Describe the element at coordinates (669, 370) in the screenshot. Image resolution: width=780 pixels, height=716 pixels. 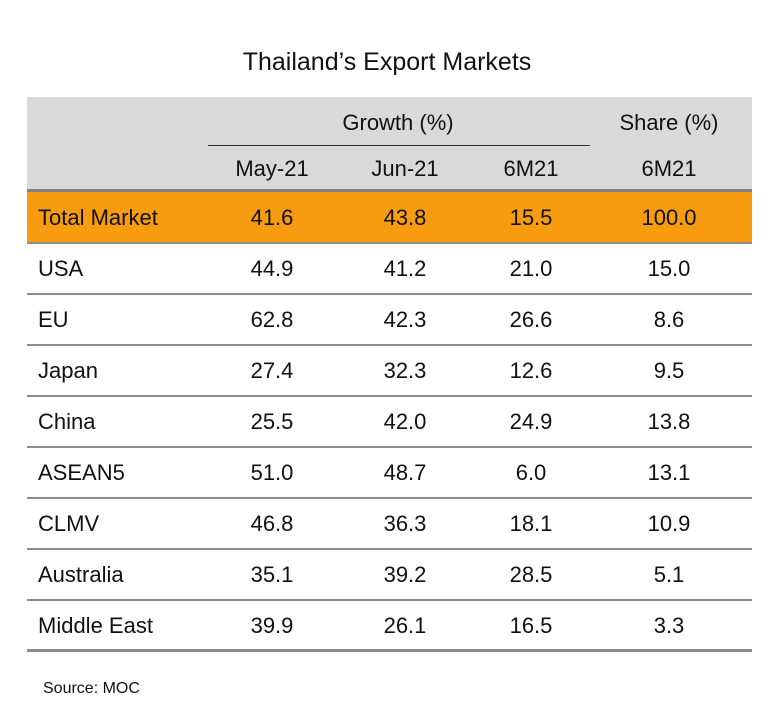
I see `cell: 9.5` at that location.